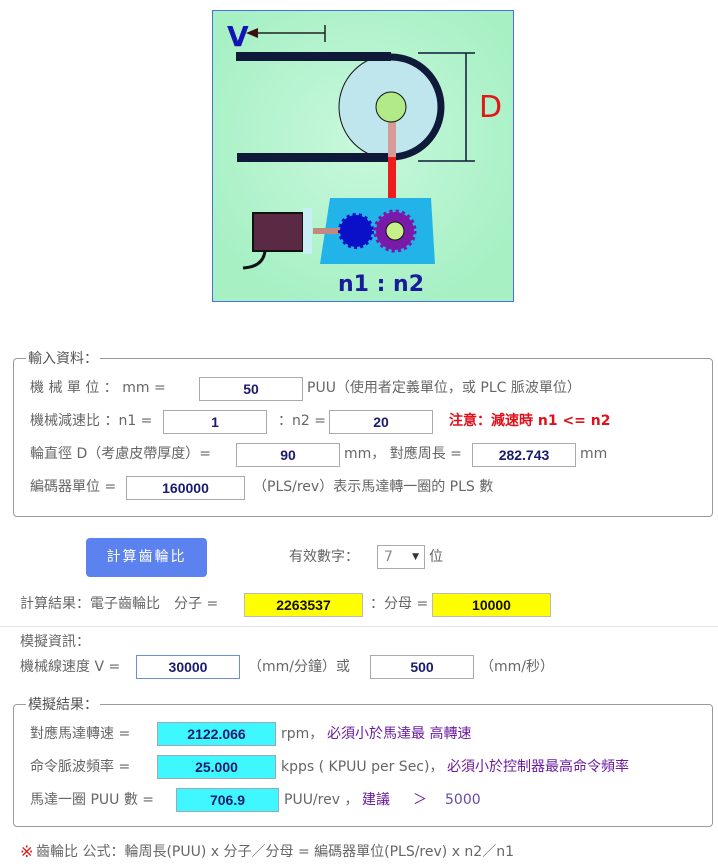 Image resolution: width=718 pixels, height=868 pixels. I want to click on chevron-down-icon: ▼, so click(415, 557).